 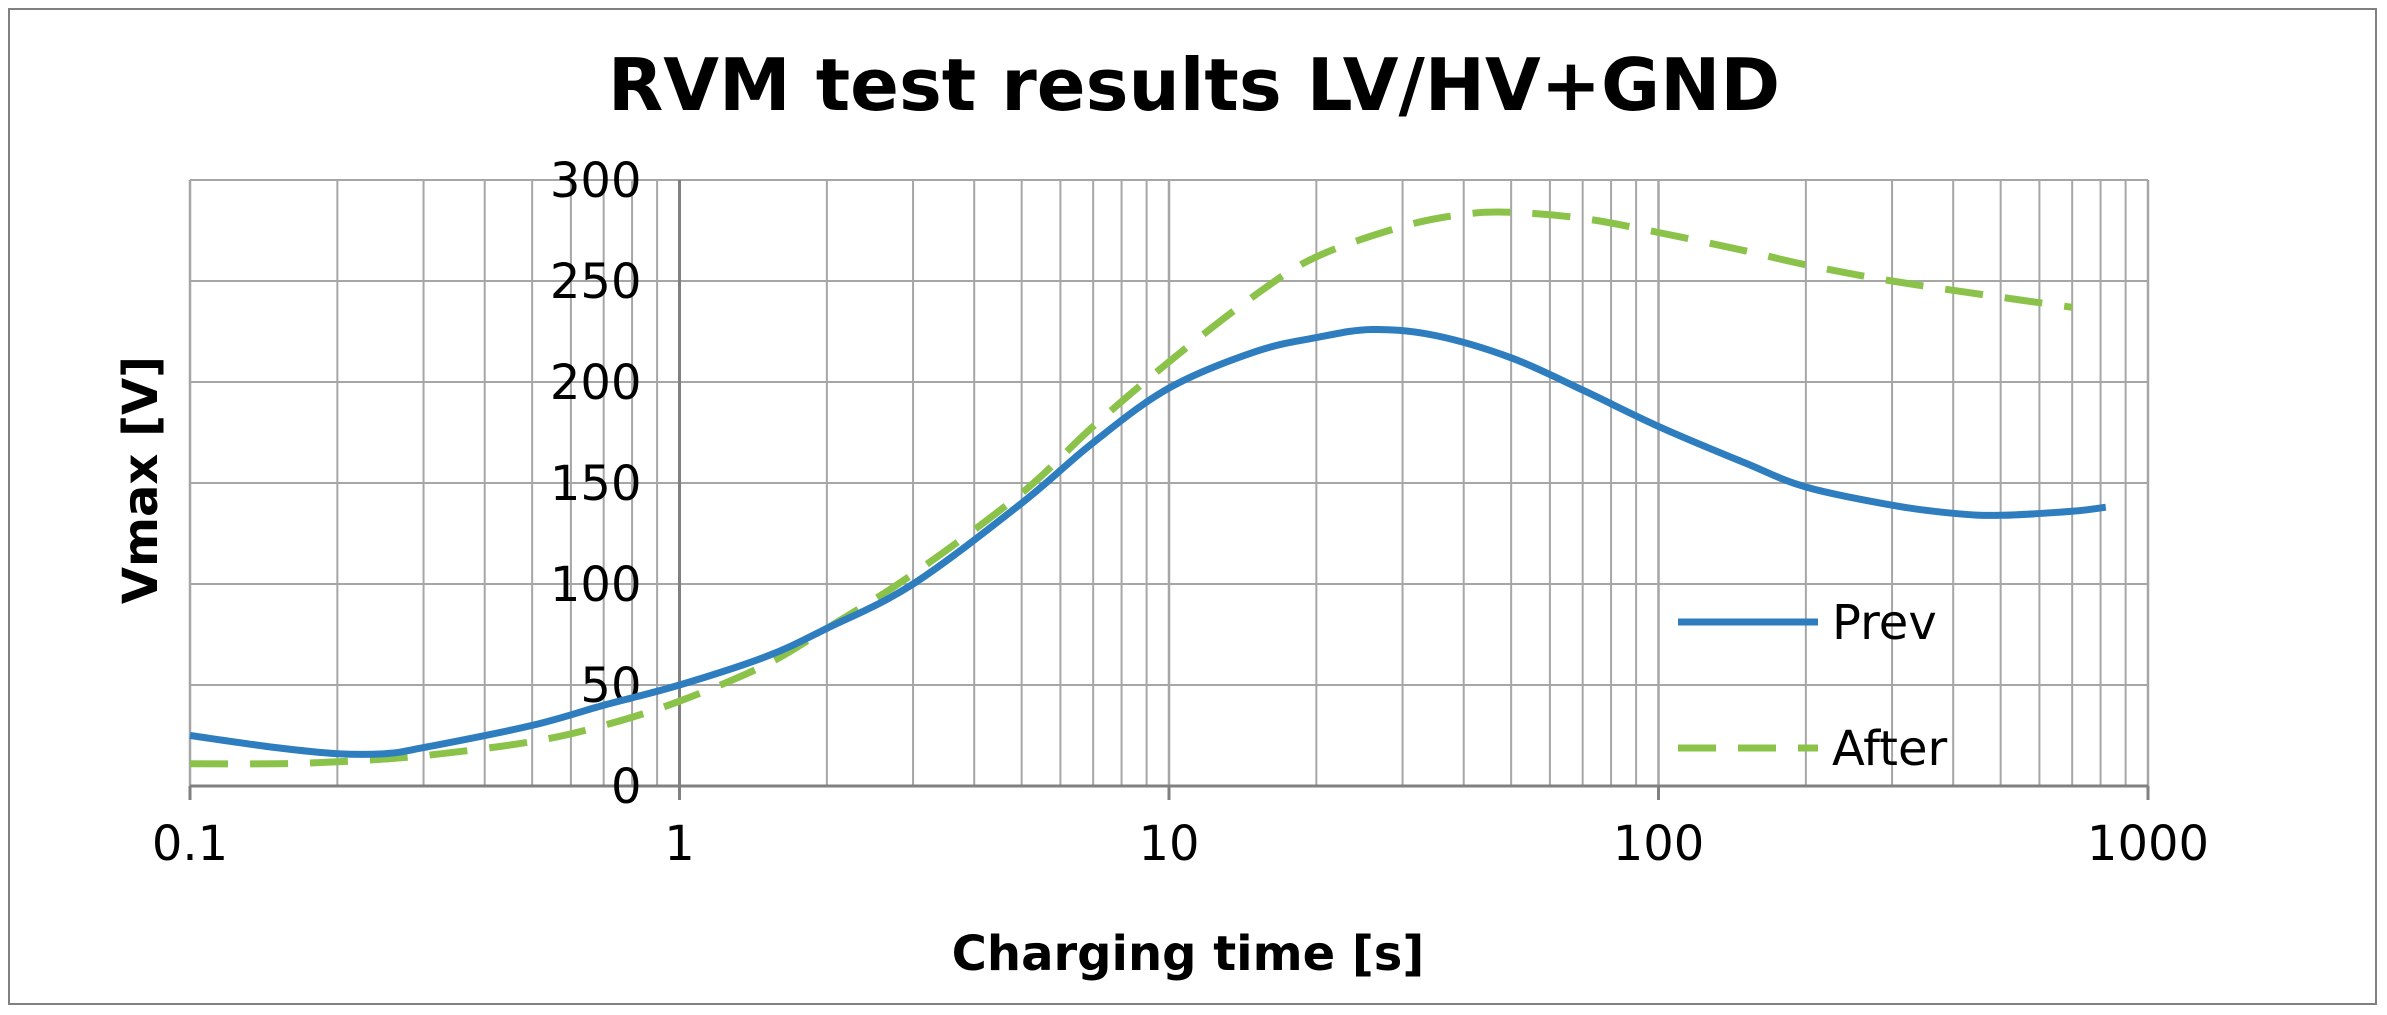 I want to click on y-tick-label: 250, so click(x=596, y=282).